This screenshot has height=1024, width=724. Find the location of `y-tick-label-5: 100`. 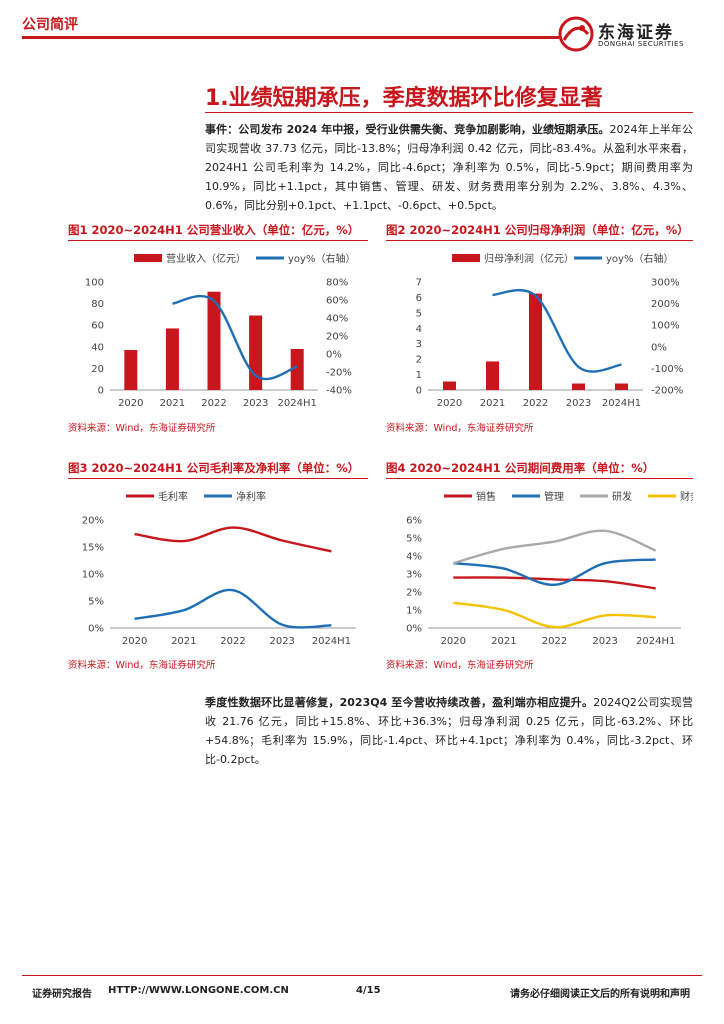

y-tick-label-5: 100 is located at coordinates (94, 283).